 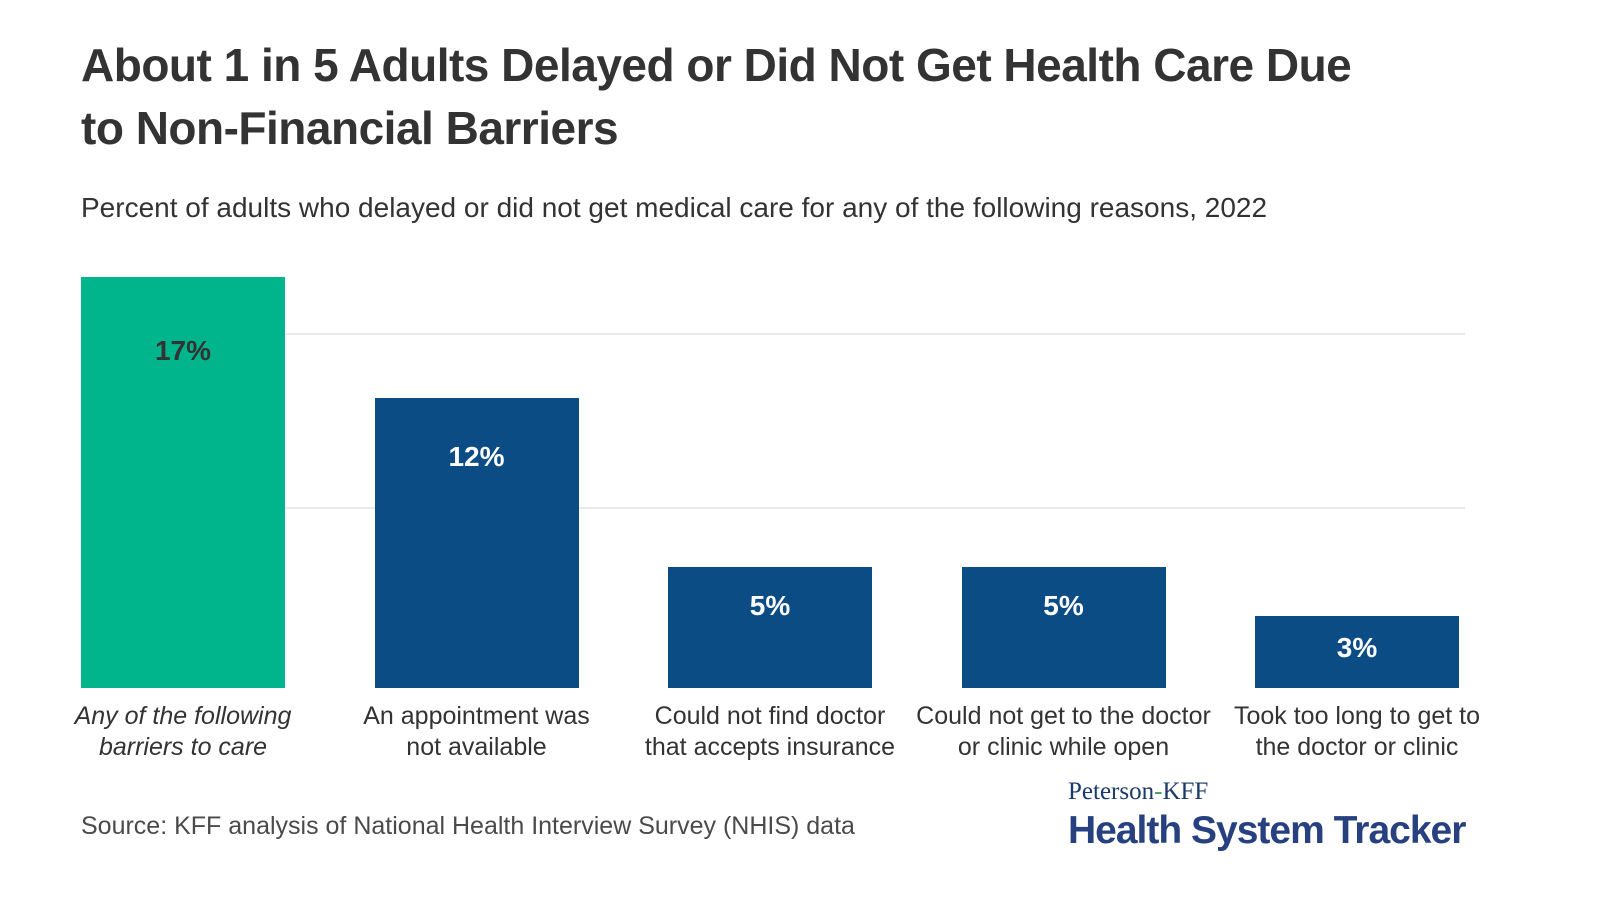 I want to click on bar-group: 12% An appointment was not available, so click(x=476, y=515).